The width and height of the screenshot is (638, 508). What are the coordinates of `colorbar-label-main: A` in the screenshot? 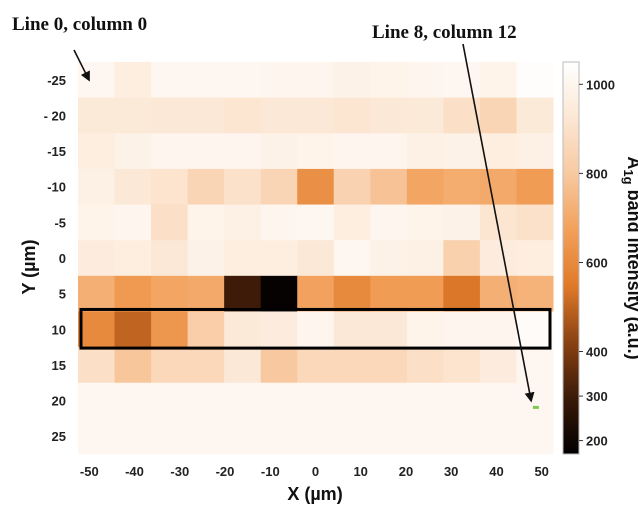 It's located at (631, 162).